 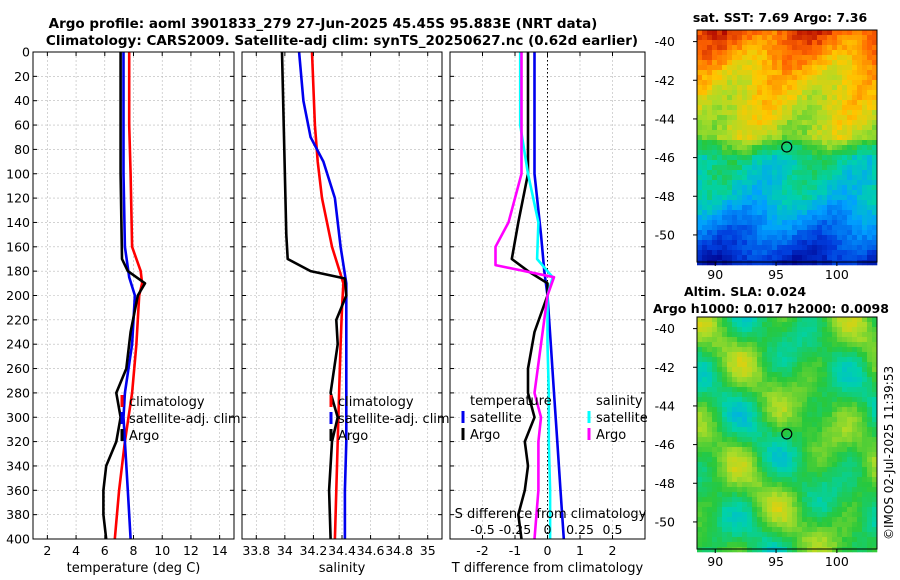 I want to click on x-tick-label: 14, so click(x=220, y=550).